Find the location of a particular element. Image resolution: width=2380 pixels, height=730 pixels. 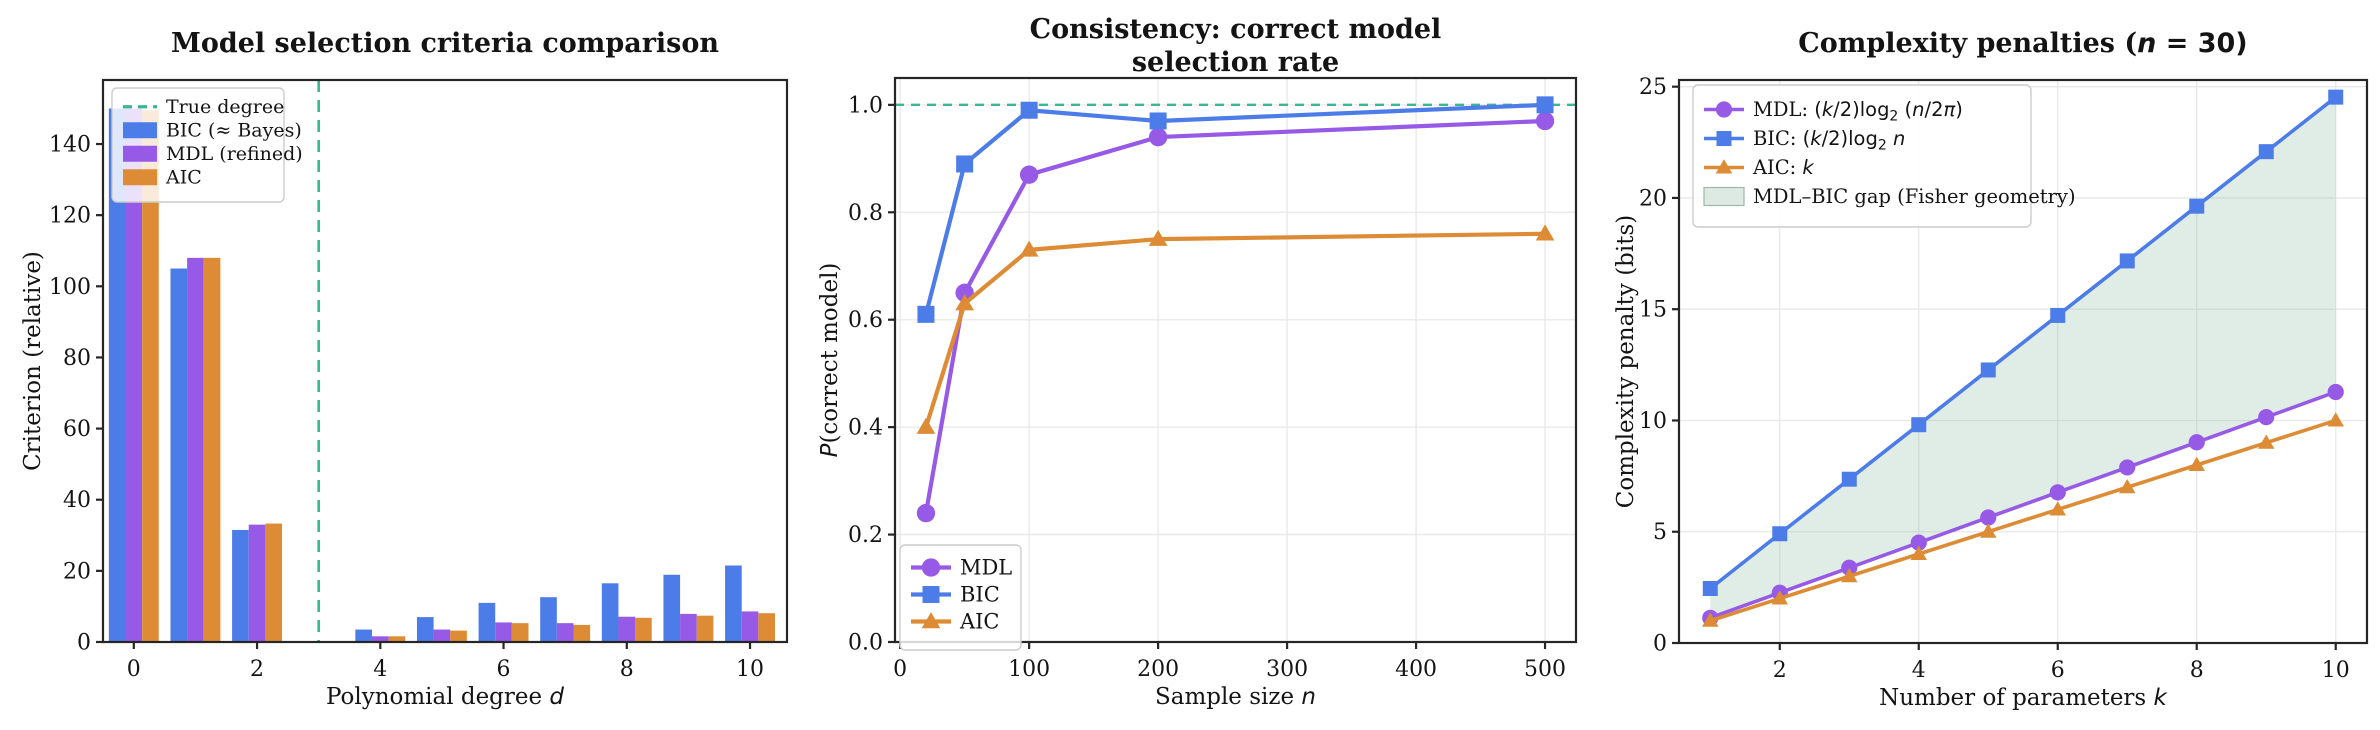

legend-item: BIC (≈ Bayes) is located at coordinates (212, 131).